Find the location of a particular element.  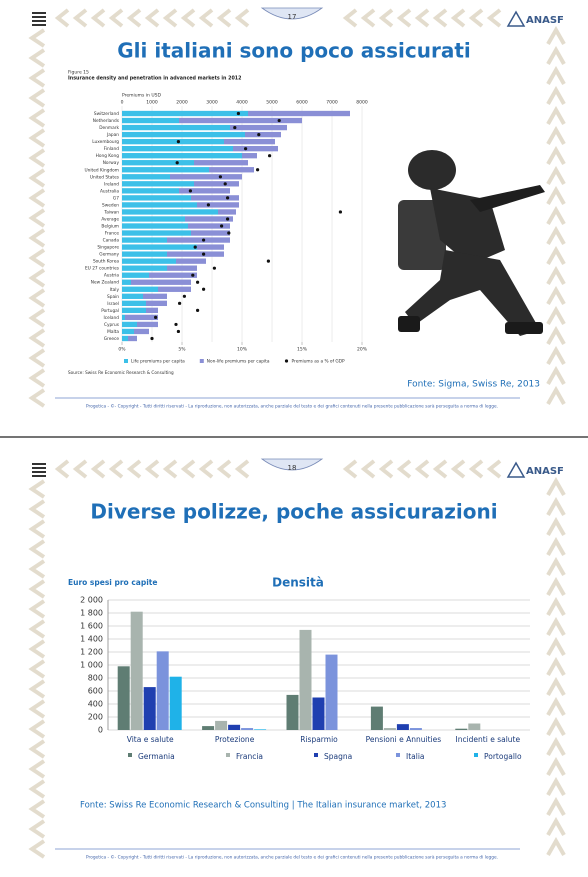

category-label: Iceland is located at coordinates (111, 318).